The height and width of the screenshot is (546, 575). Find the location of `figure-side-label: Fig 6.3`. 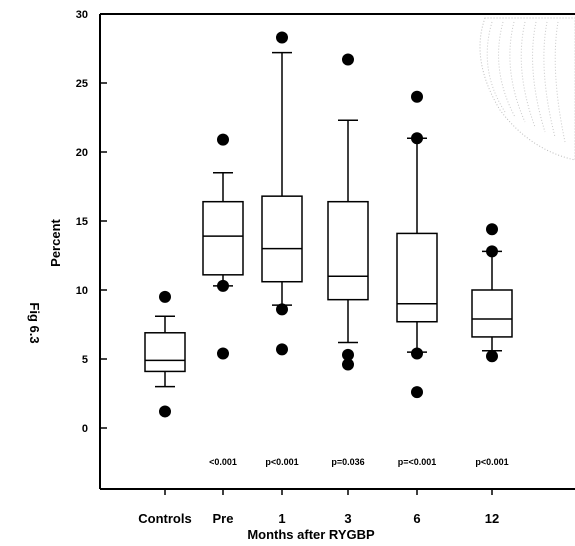

figure-side-label: Fig 6.3 is located at coordinates (34, 322).